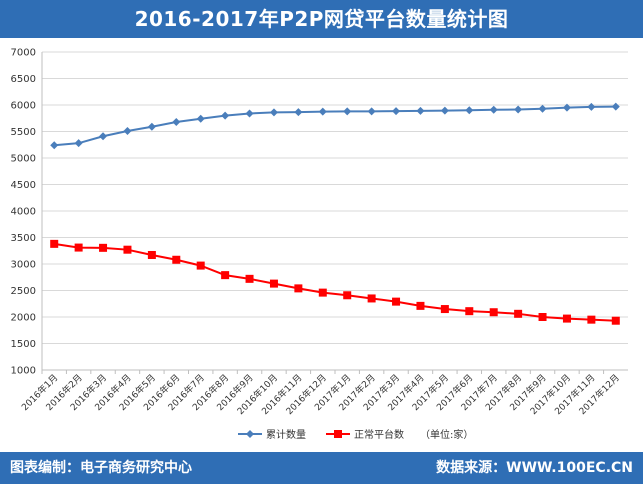 The image size is (643, 484). Describe the element at coordinates (23, 79) in the screenshot. I see `y-tick-label: 6500` at that location.